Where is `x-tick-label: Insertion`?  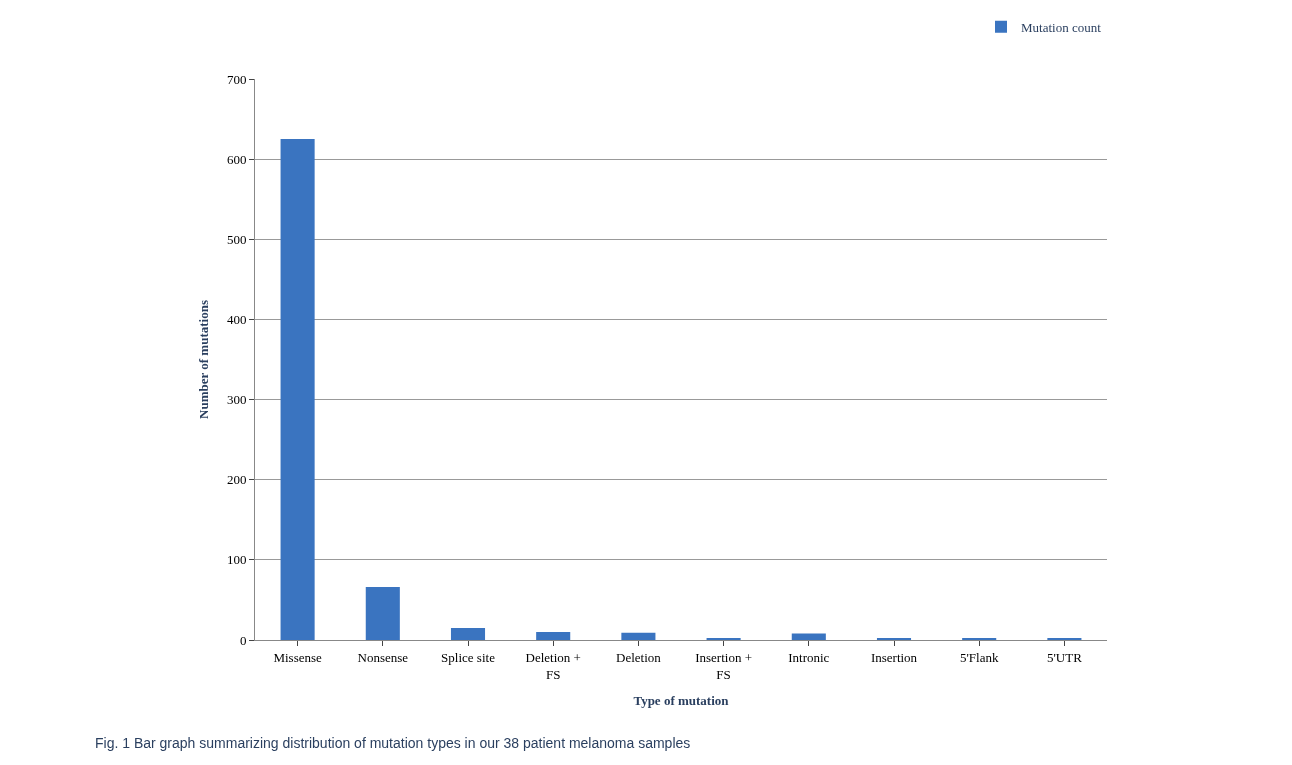
x-tick-label: Insertion is located at coordinates (894, 657).